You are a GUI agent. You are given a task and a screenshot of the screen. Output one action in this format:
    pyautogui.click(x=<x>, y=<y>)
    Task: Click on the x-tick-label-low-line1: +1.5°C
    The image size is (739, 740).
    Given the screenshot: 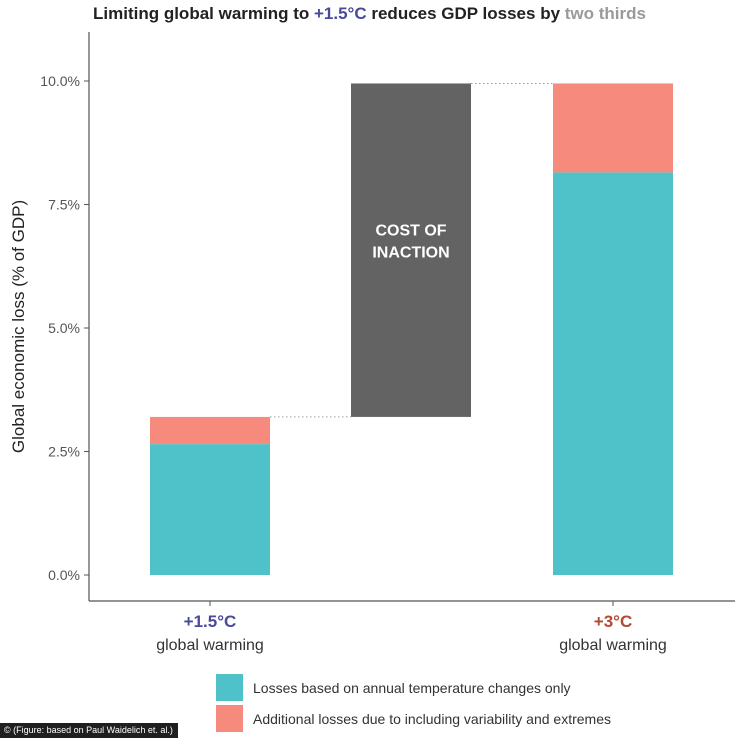 What is the action you would take?
    pyautogui.click(x=210, y=621)
    